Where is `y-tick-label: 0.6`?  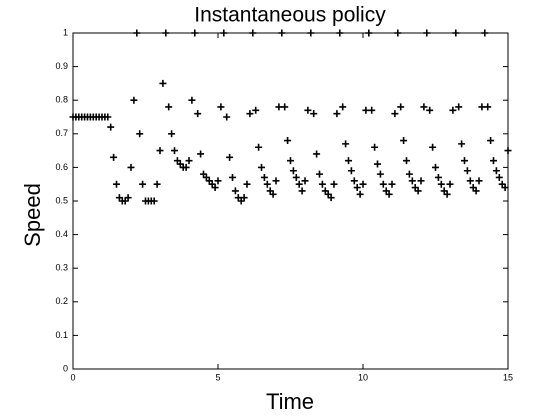 y-tick-label: 0.6 is located at coordinates (61, 167).